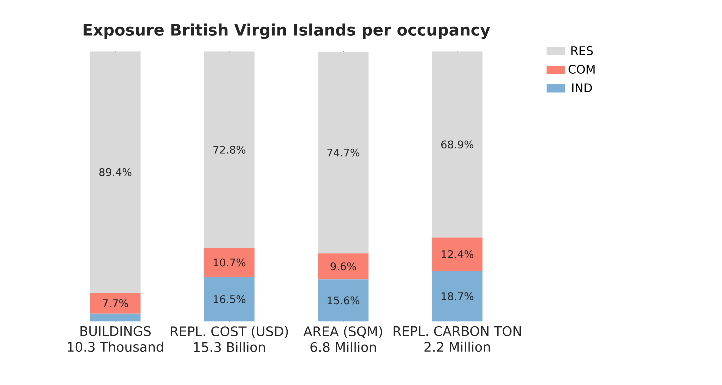  I want to click on data-label: 68.9%, so click(458, 144).